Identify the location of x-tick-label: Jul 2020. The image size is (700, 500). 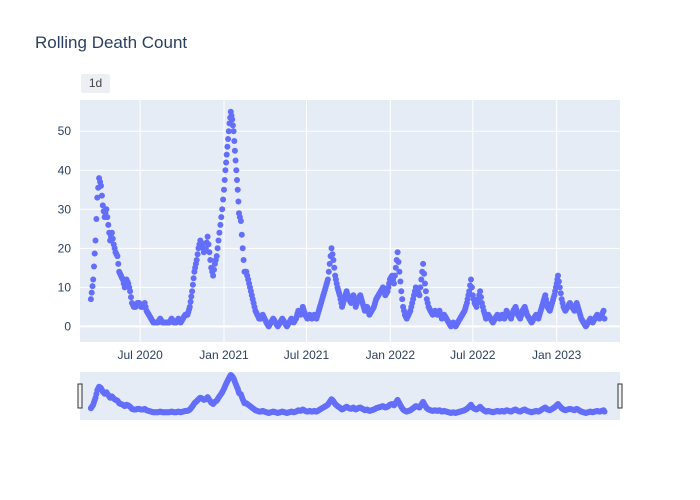
(140, 355).